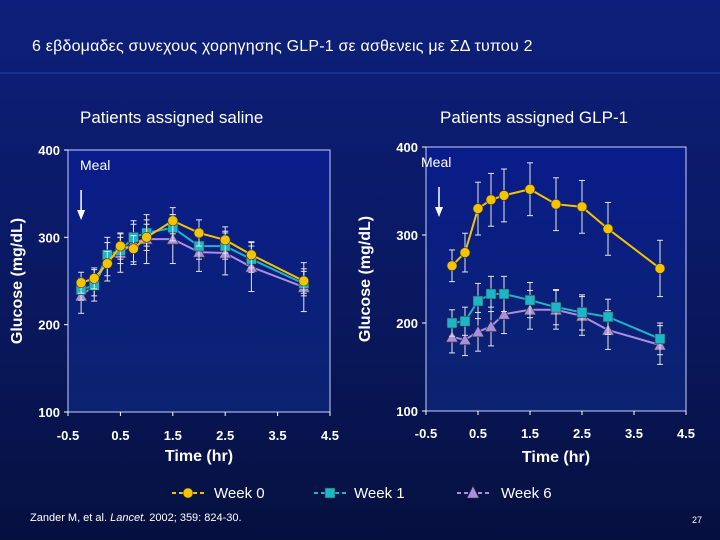 The image size is (720, 540). What do you see at coordinates (473, 492) in the screenshot?
I see `legend-week6-marker` at bounding box center [473, 492].